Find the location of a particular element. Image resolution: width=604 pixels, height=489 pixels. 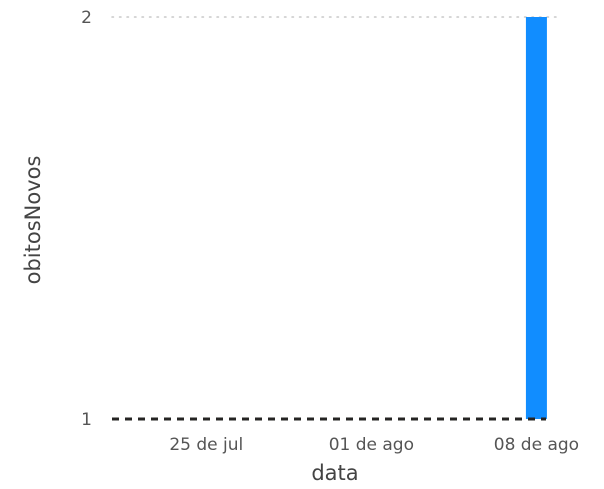

x-tick-label: 08 de ago is located at coordinates (536, 445).